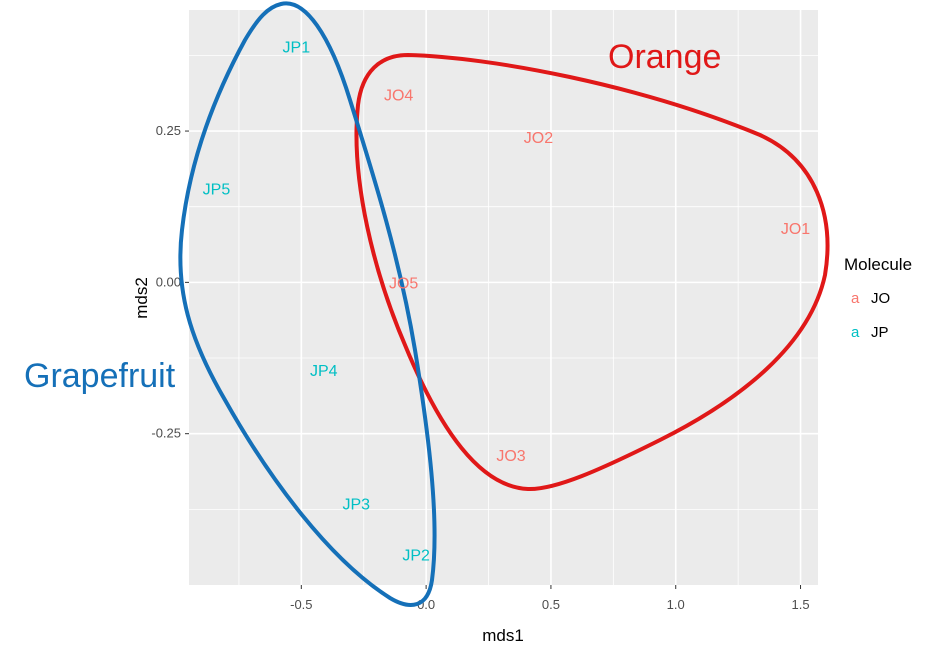 This screenshot has height=654, width=930. Describe the element at coordinates (855, 298) in the screenshot. I see `legend-key-jo: a` at that location.